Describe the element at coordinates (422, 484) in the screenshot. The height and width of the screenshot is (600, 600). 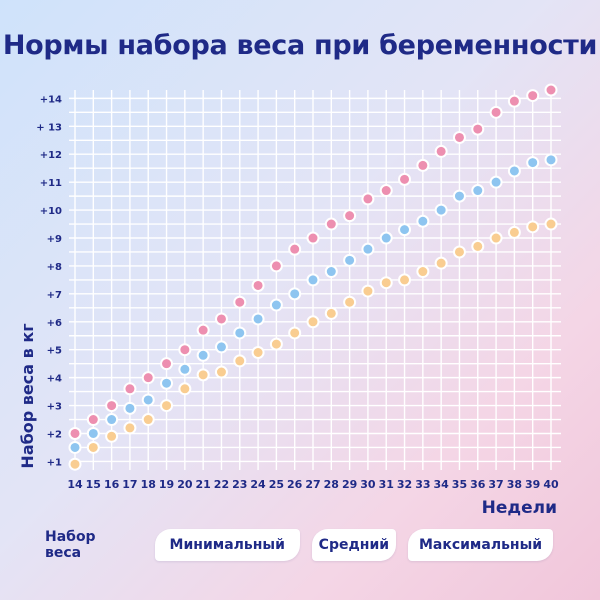
I see `x-tick-label: 33` at that location.